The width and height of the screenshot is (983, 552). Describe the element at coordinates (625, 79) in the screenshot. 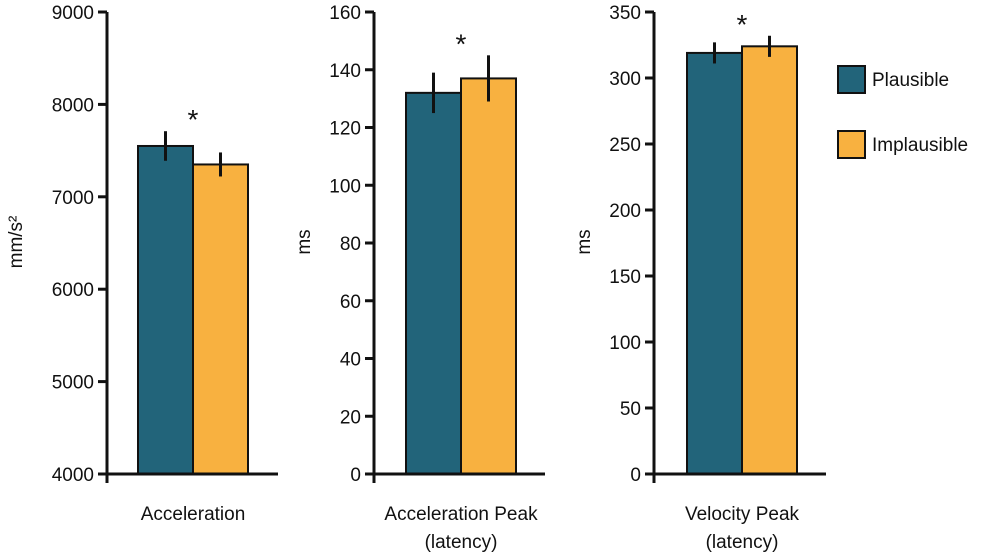

I see `y-tick-label: 300` at that location.